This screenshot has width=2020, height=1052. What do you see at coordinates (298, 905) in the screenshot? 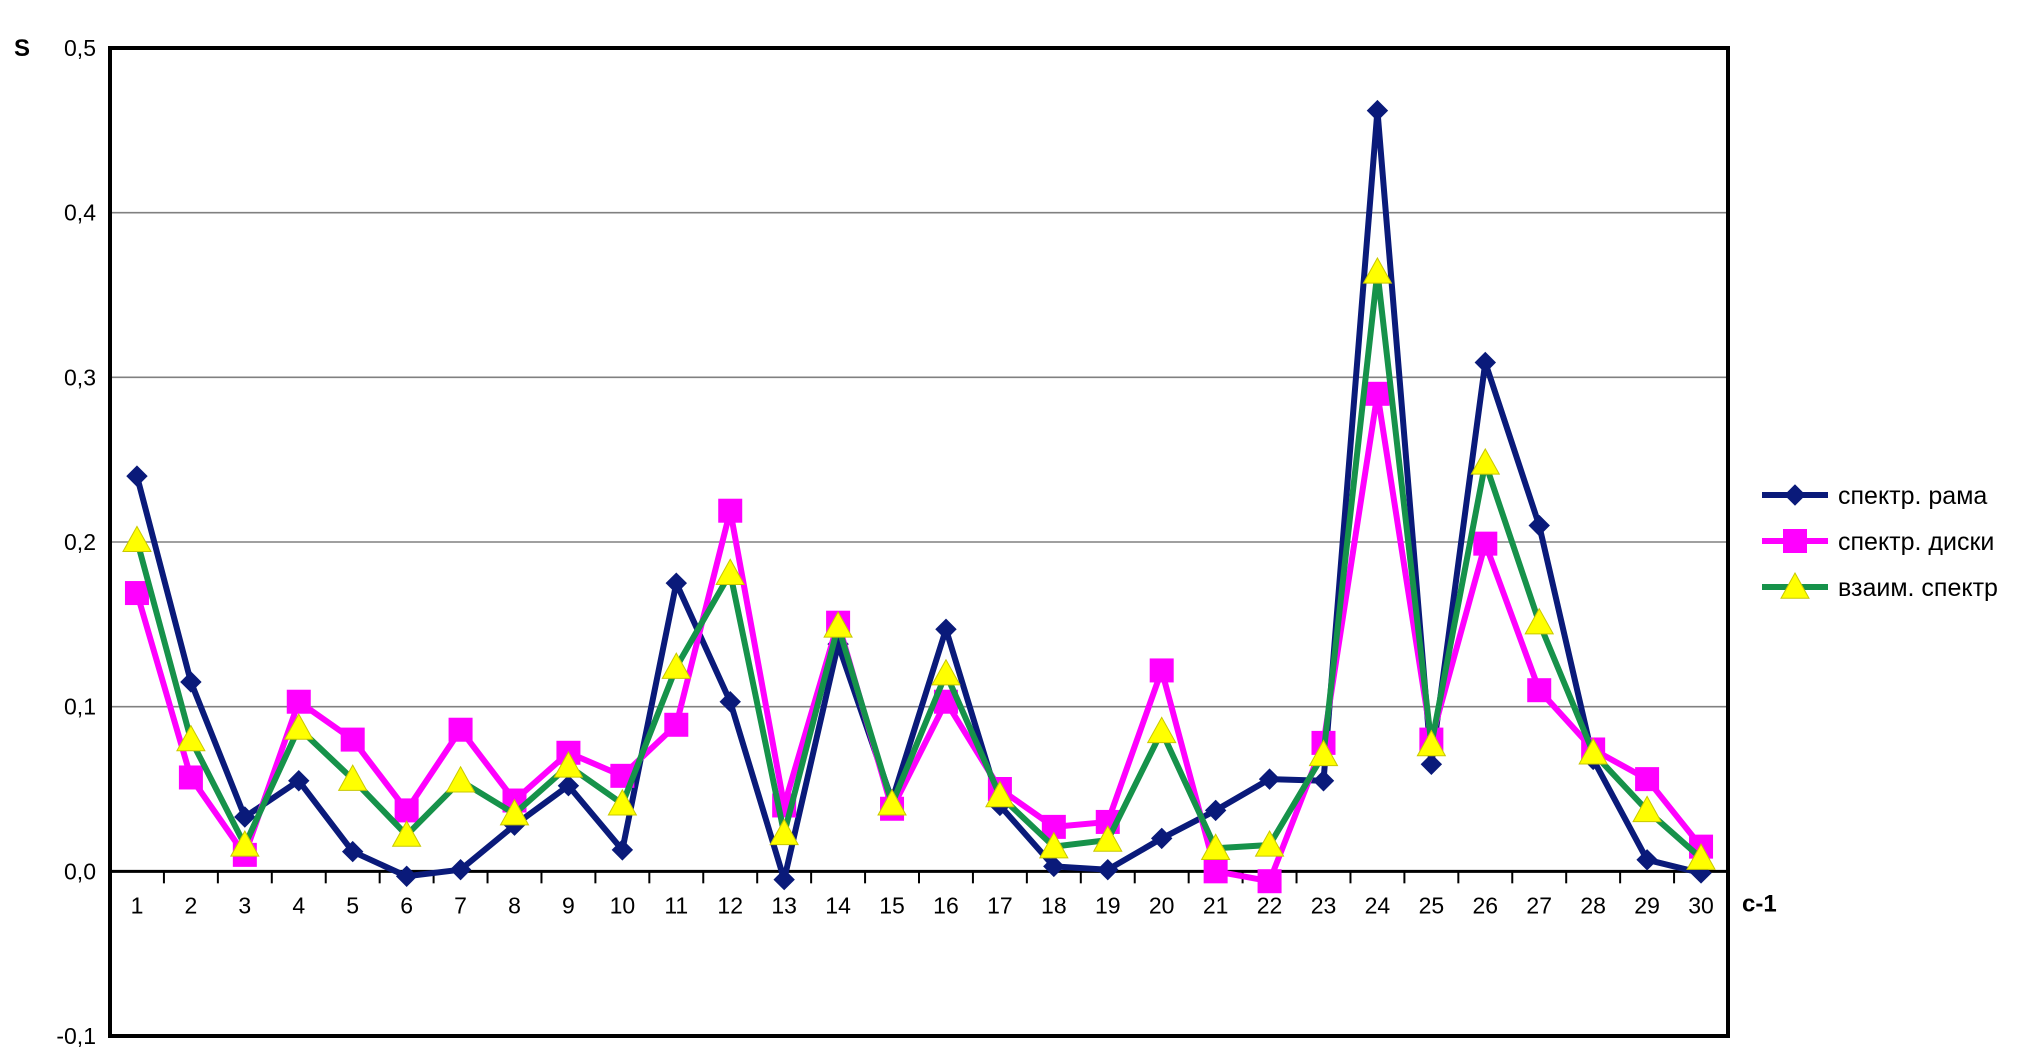
I see `x-tick-label: 4` at bounding box center [298, 905].